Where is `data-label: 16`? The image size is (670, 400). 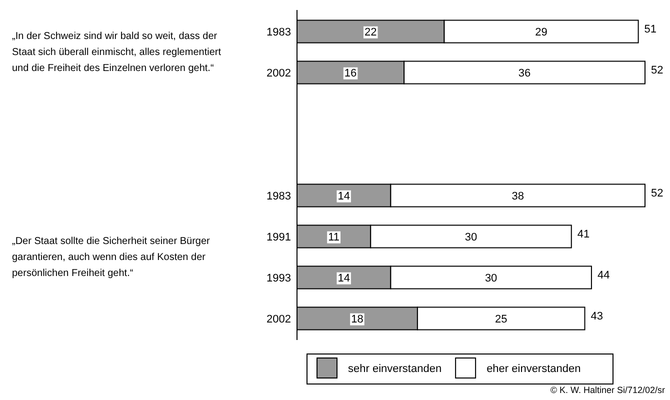
data-label: 16 is located at coordinates (350, 73).